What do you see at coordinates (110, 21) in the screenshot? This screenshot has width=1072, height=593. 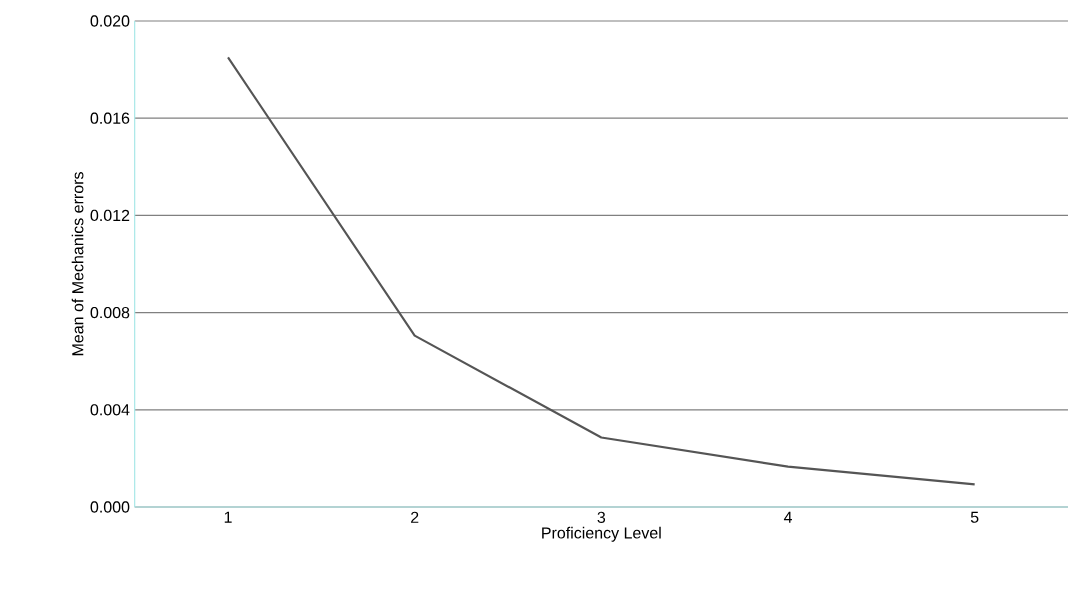 I see `y-tick-label: 0.020` at bounding box center [110, 21].